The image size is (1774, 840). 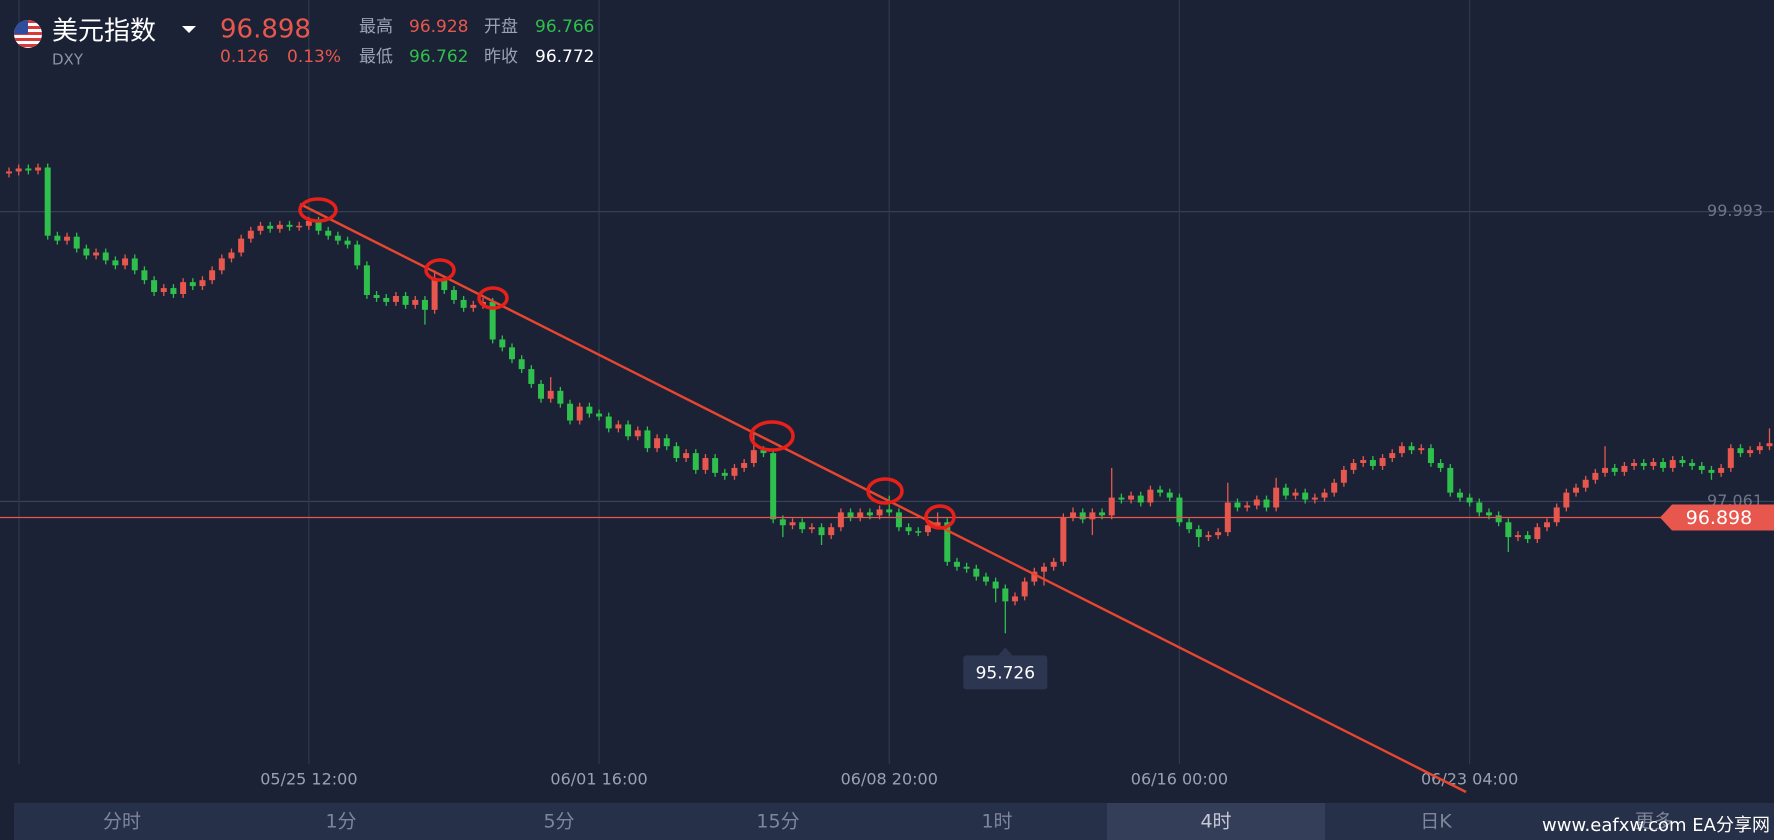 What do you see at coordinates (894, 821) in the screenshot?
I see `tab-bar` at bounding box center [894, 821].